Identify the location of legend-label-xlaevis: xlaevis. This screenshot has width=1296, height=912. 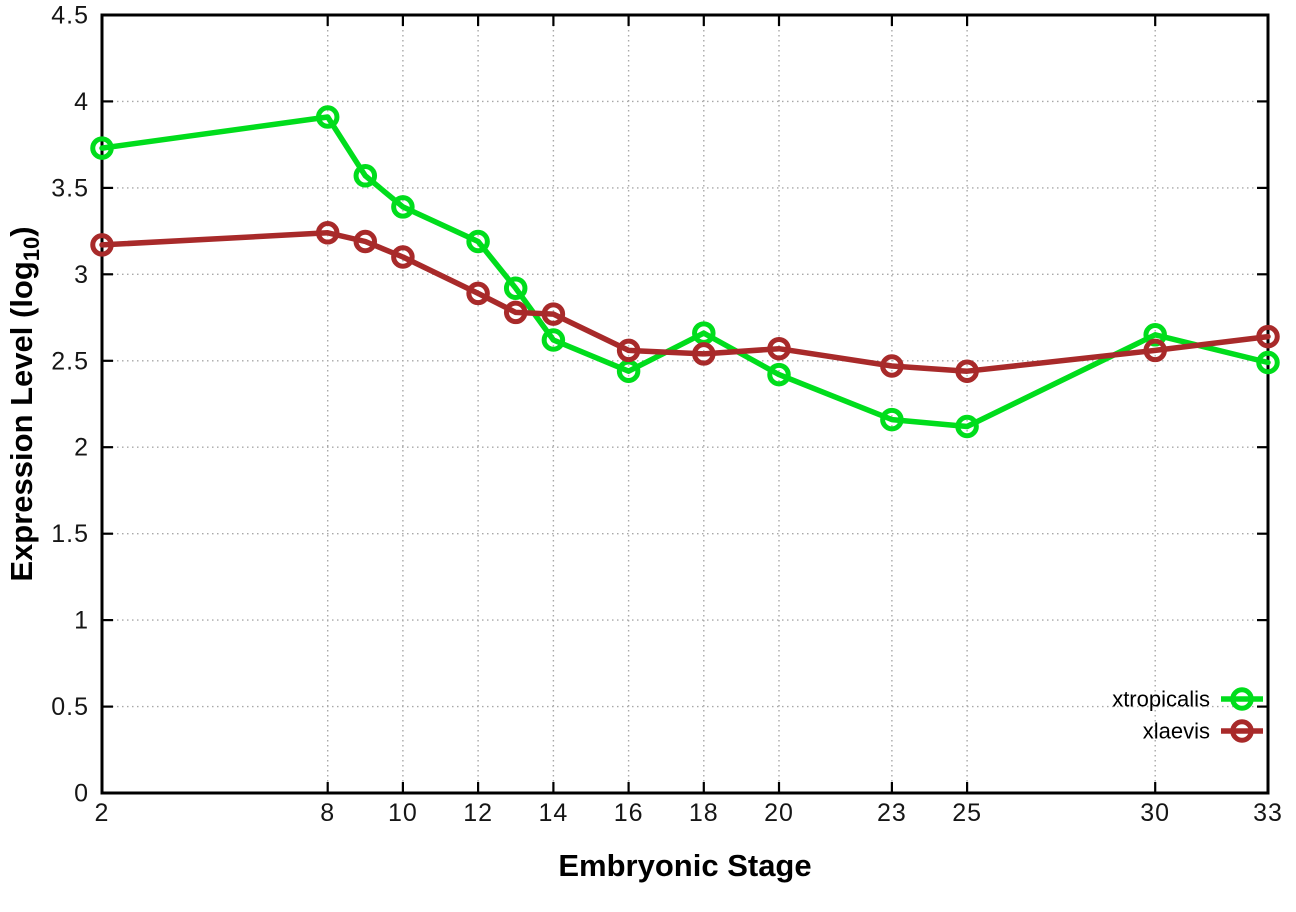
(1176, 731).